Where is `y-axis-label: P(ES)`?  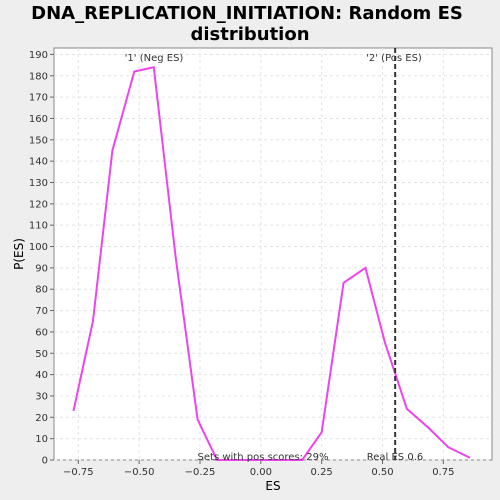 y-axis-label: P(ES) is located at coordinates (19, 254).